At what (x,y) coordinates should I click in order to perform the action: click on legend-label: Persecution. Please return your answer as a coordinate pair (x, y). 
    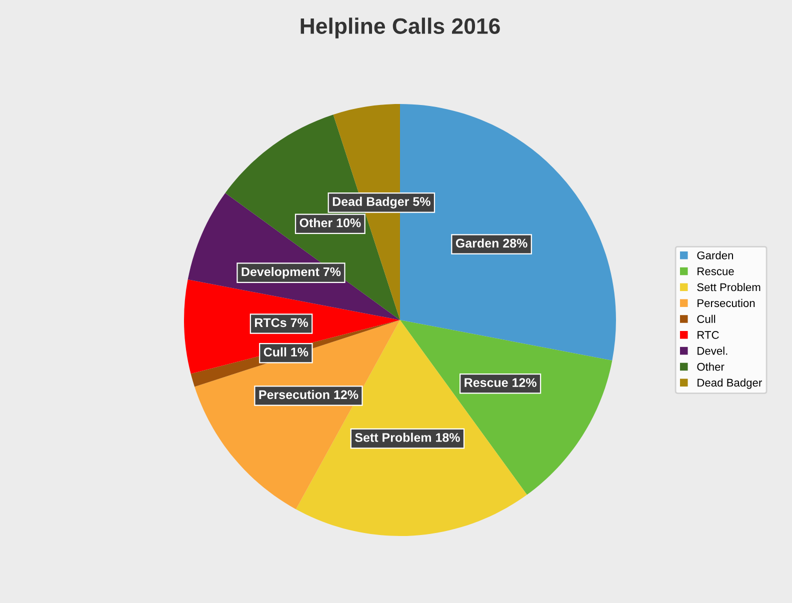
    Looking at the image, I should click on (726, 303).